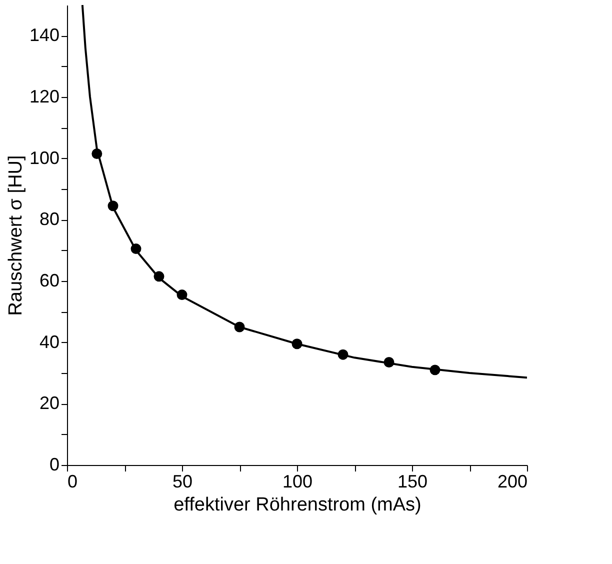 The image size is (612, 564). I want to click on x-tick-label: 150, so click(412, 482).